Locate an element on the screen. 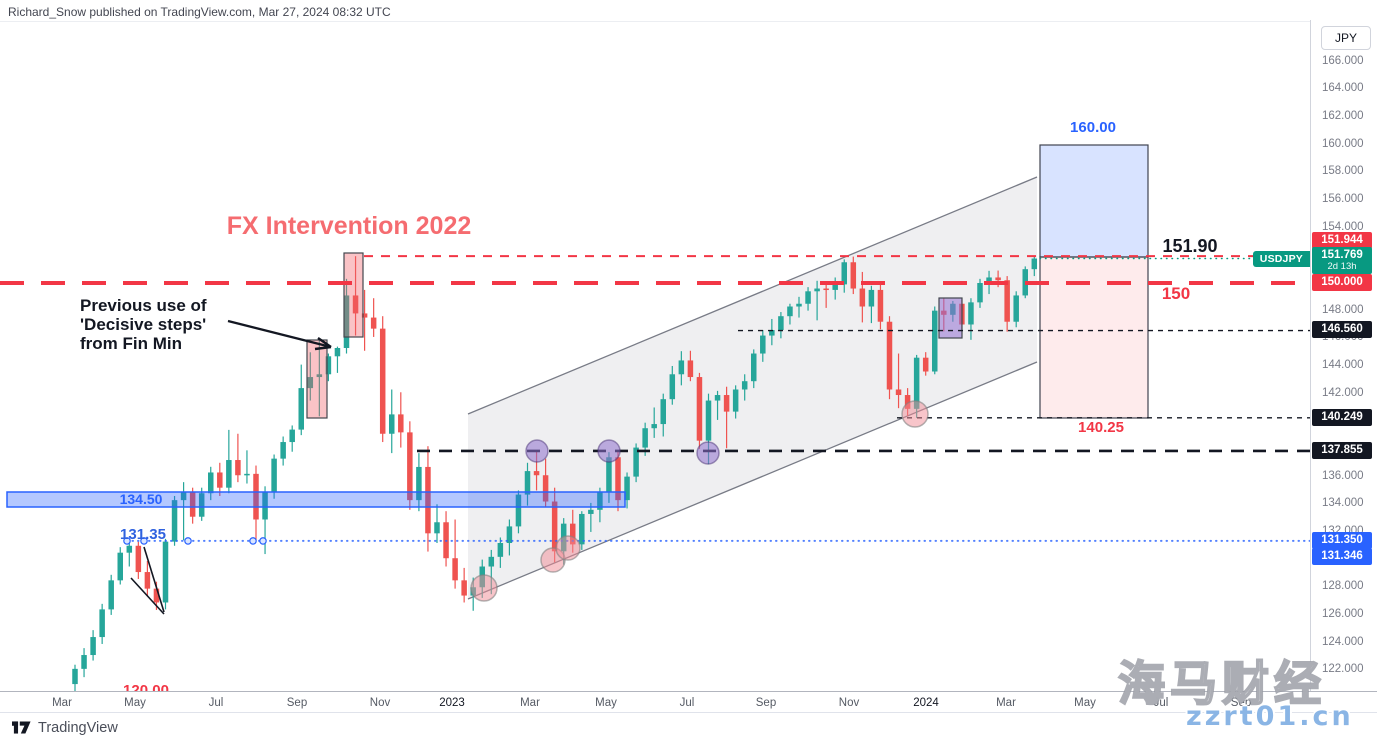  time-label-year: 2023 is located at coordinates (452, 703).